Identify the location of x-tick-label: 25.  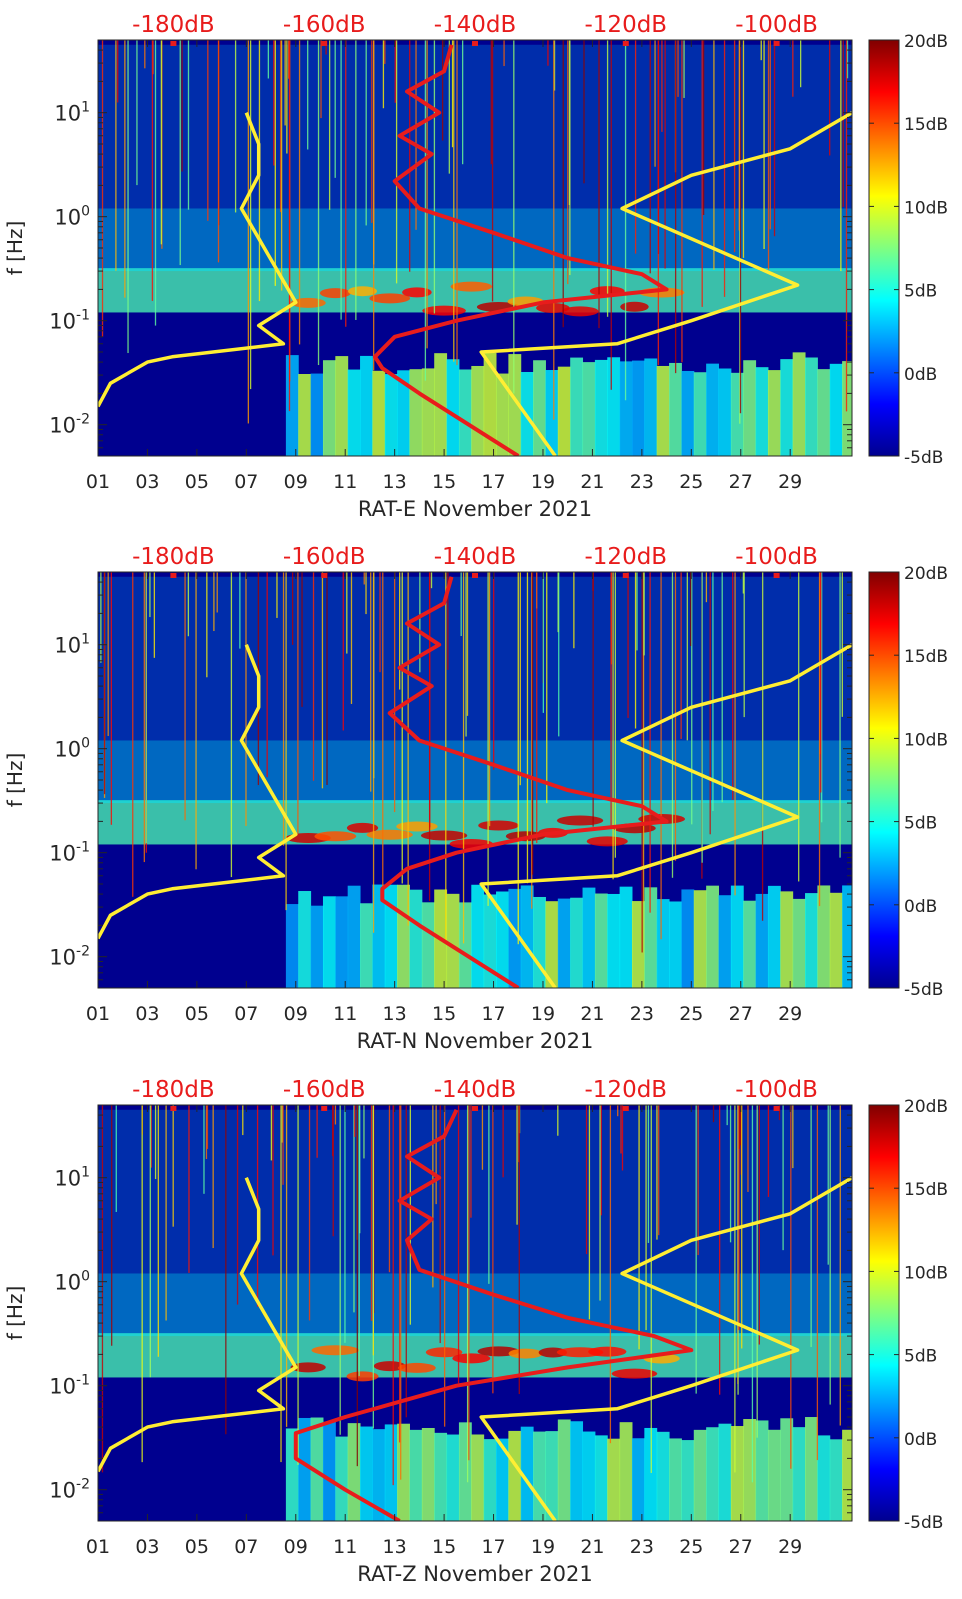
(691, 482).